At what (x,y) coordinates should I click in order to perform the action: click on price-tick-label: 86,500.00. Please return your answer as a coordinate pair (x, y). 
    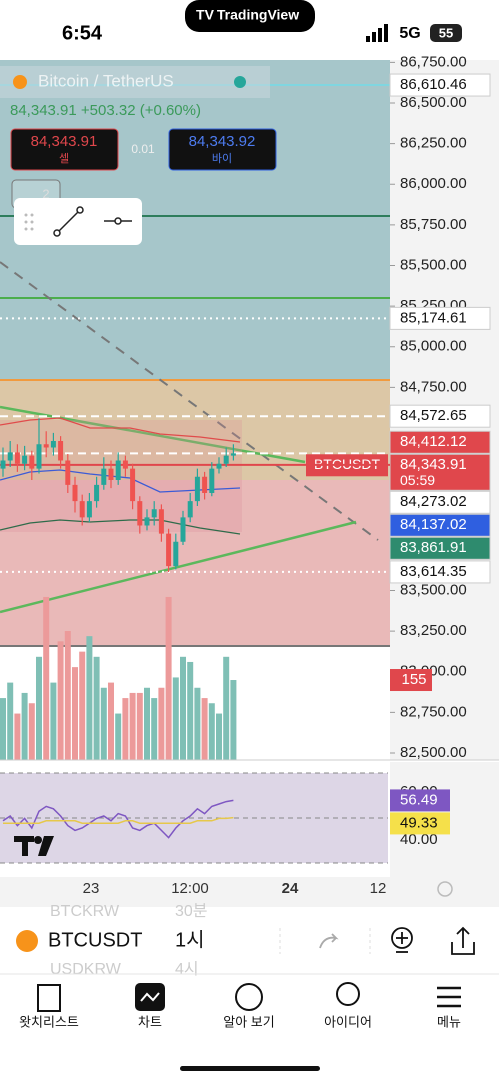
    Looking at the image, I should click on (433, 102).